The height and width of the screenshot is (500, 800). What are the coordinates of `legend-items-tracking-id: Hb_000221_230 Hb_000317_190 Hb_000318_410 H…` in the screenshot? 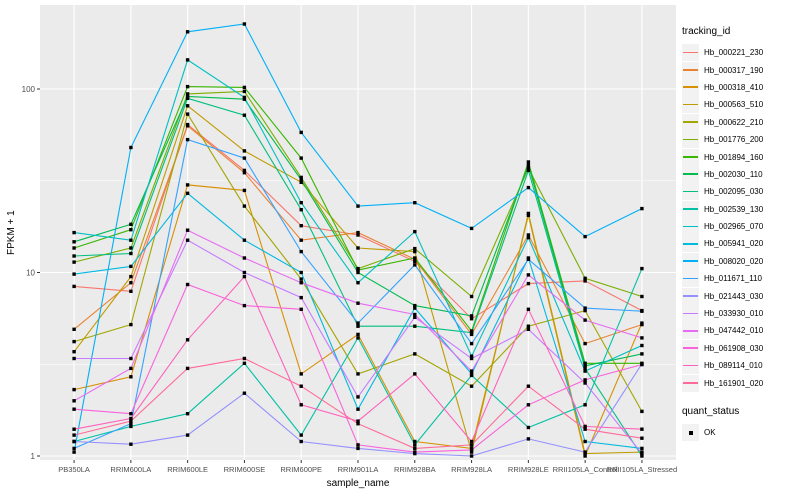 It's located at (740, 218).